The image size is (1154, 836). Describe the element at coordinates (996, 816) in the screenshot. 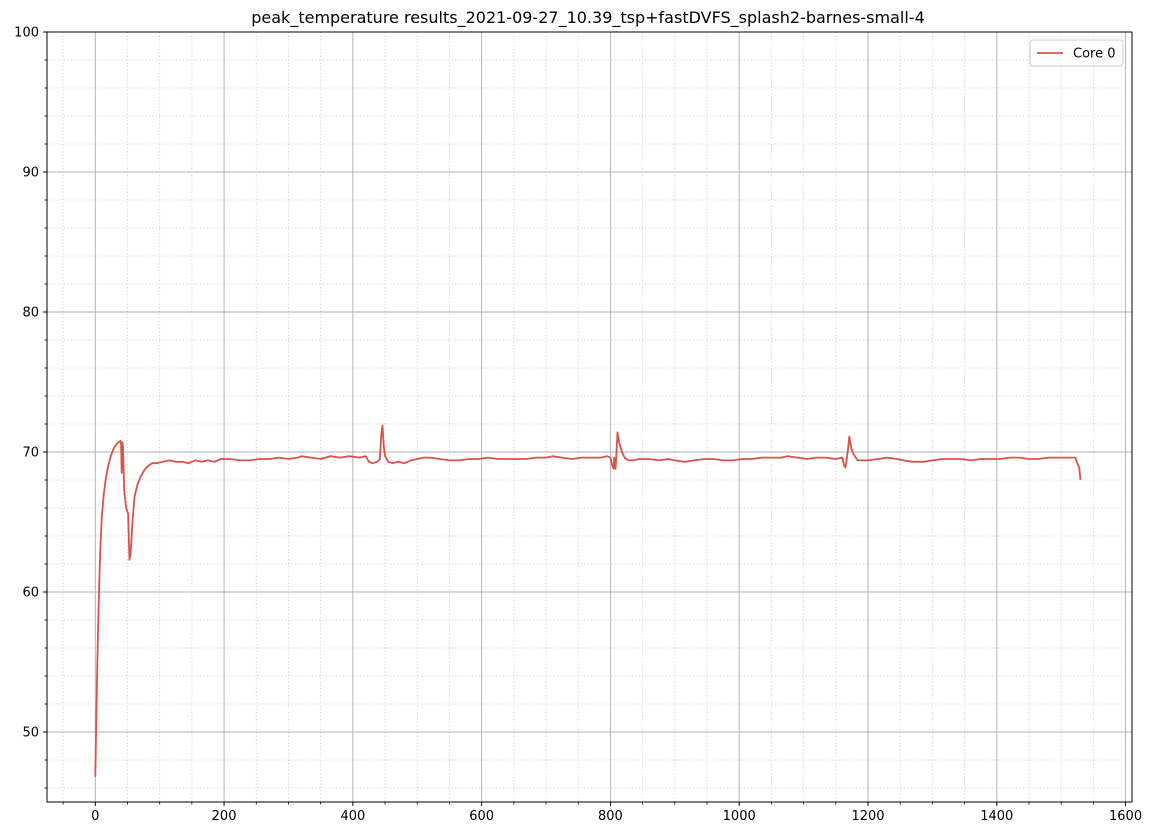

I see `x-tick-label: 1400` at that location.